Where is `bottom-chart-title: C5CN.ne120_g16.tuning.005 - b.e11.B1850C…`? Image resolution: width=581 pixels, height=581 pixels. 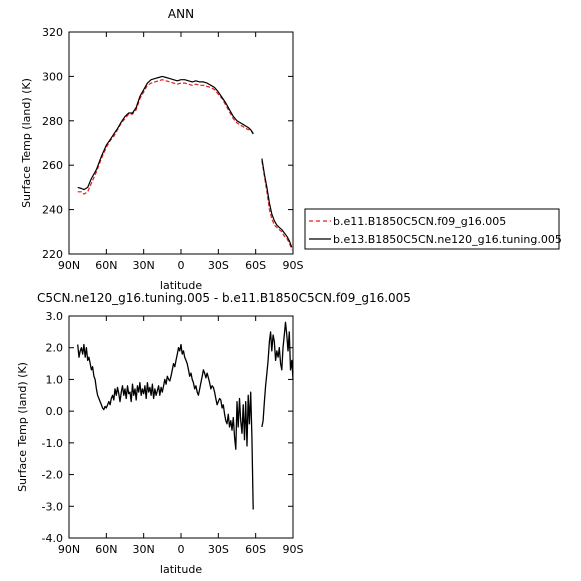
bottom-chart-title: C5CN.ne120_g16.tuning.005 - b.e11.B1850C… is located at coordinates (224, 298).